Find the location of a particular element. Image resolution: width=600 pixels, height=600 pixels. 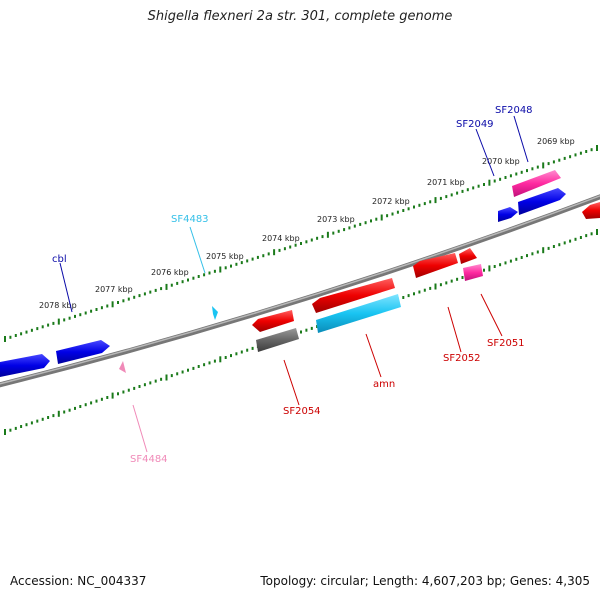

gene-label-sf4484: SF4484 is located at coordinates (149, 459).